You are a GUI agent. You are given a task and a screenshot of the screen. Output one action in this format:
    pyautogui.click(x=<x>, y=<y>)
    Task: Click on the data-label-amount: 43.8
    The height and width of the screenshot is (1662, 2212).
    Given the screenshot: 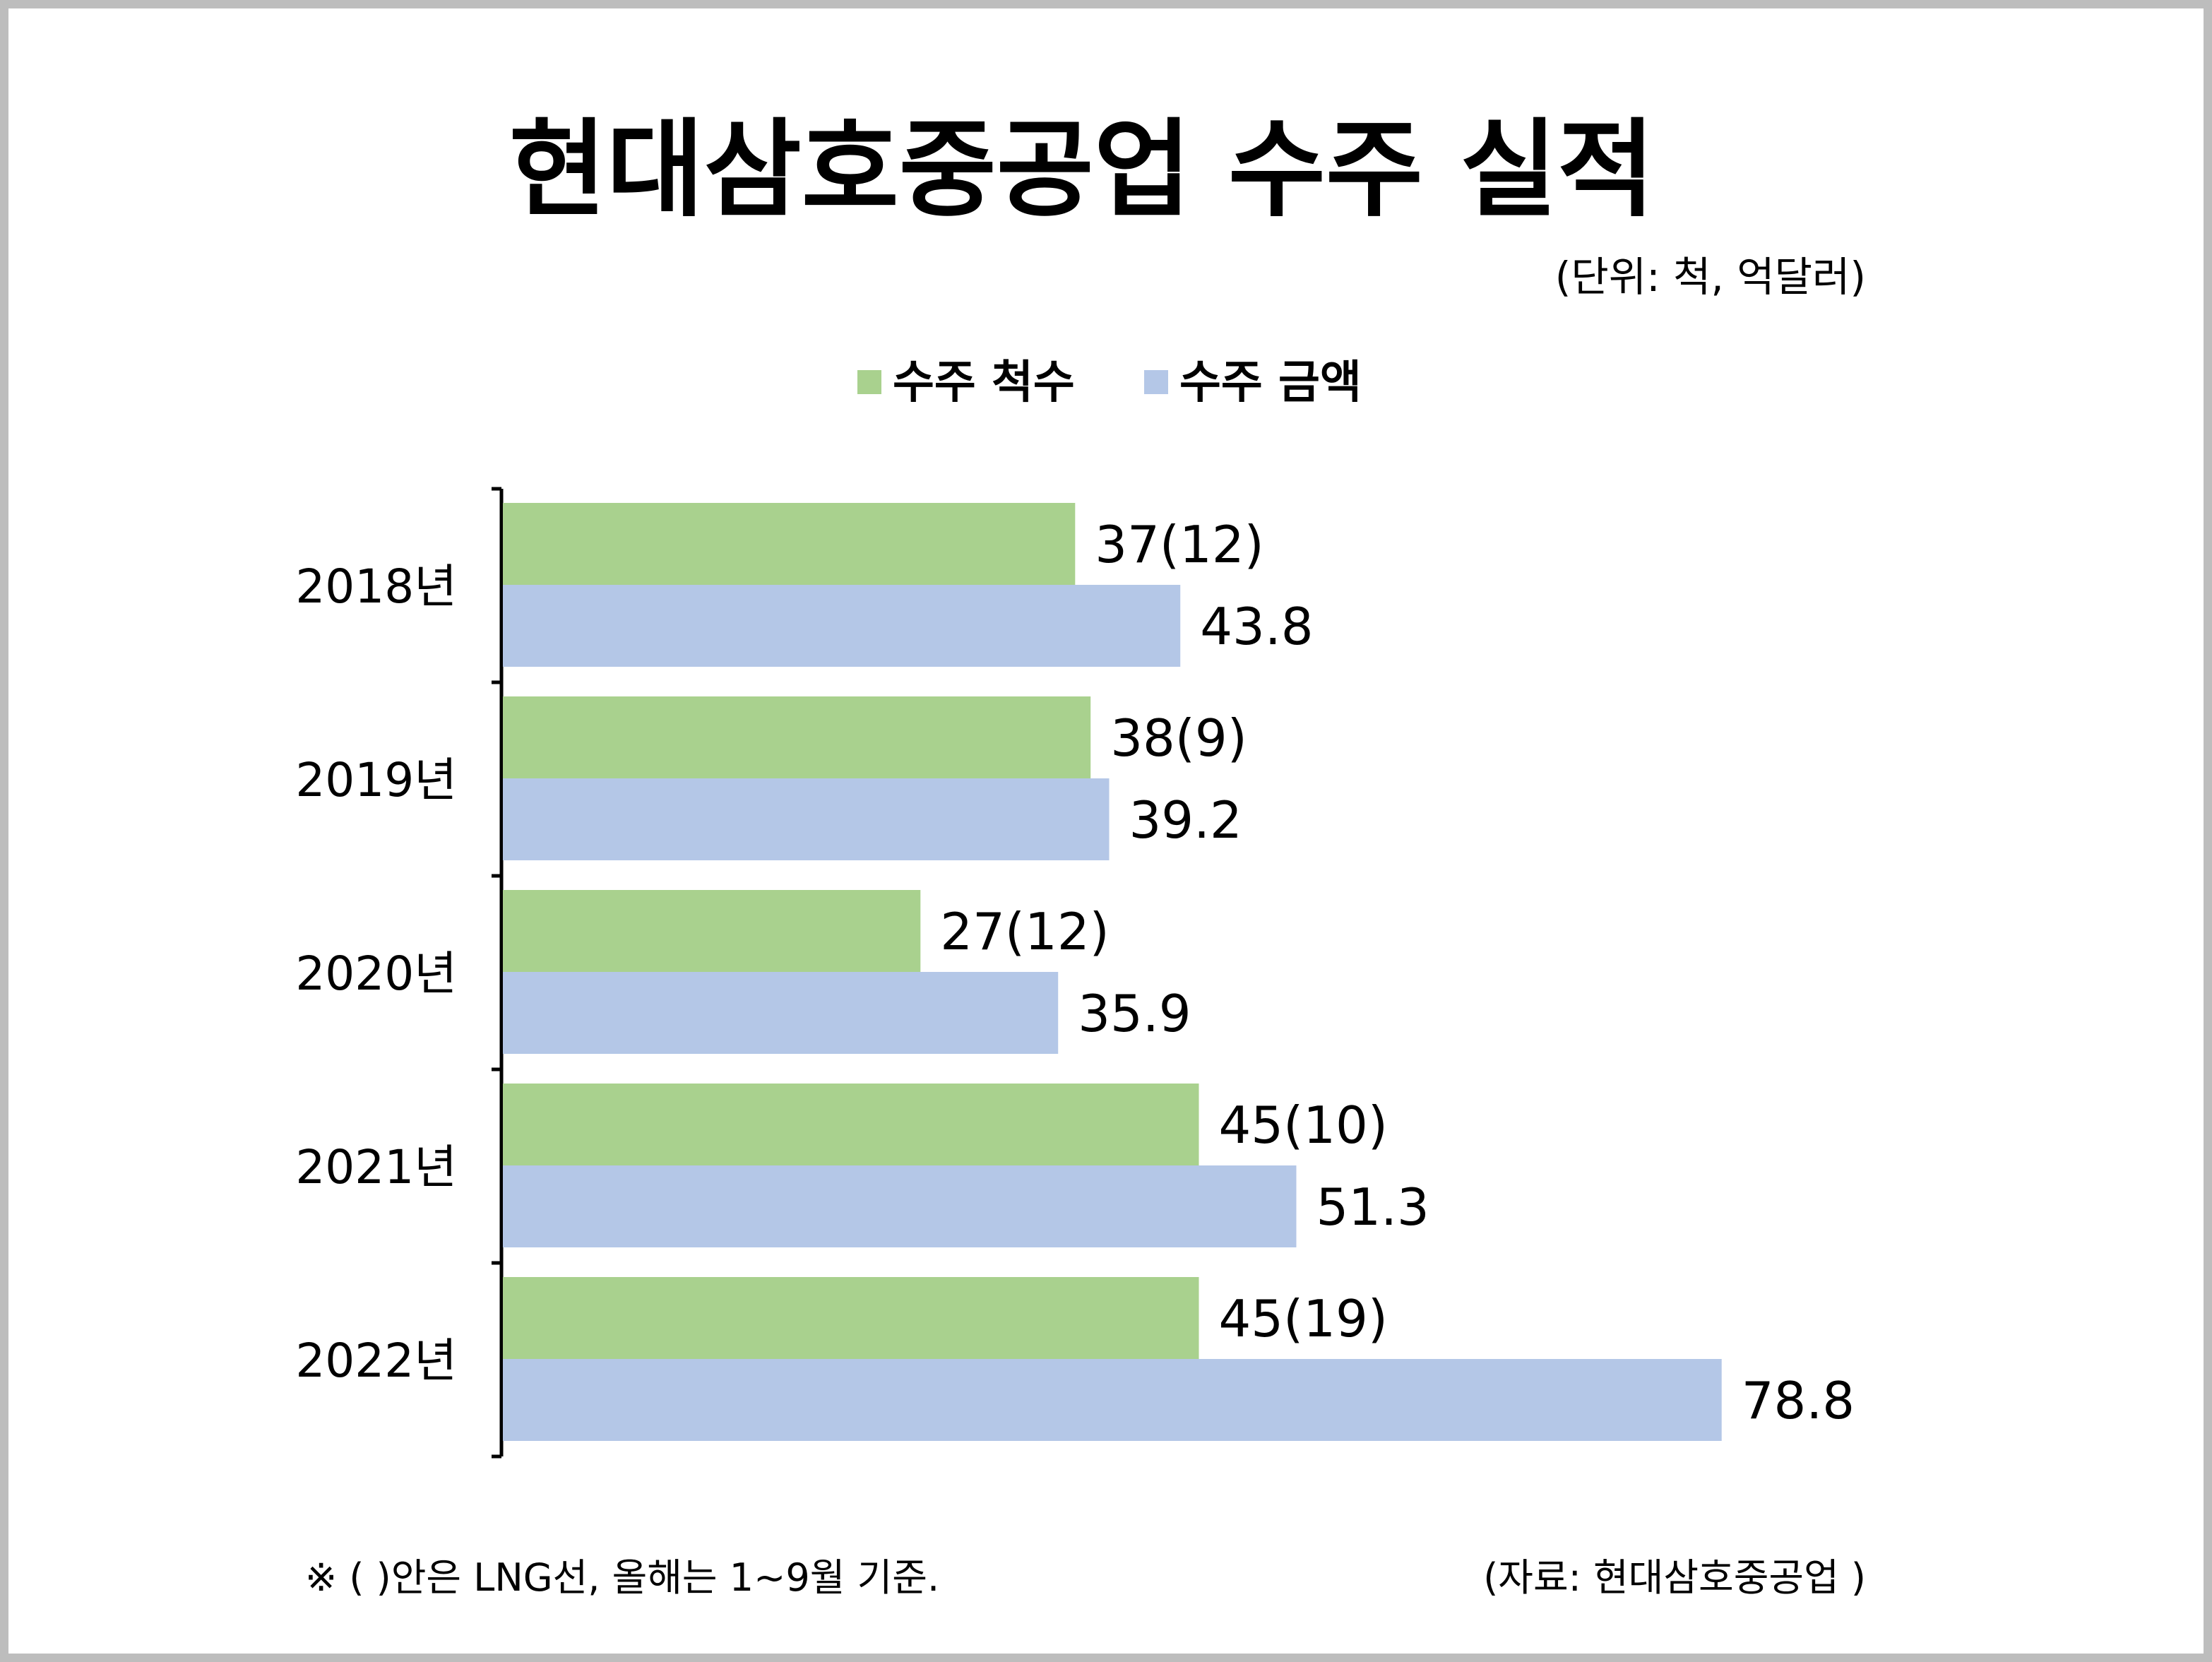 What is the action you would take?
    pyautogui.click(x=1256, y=626)
    